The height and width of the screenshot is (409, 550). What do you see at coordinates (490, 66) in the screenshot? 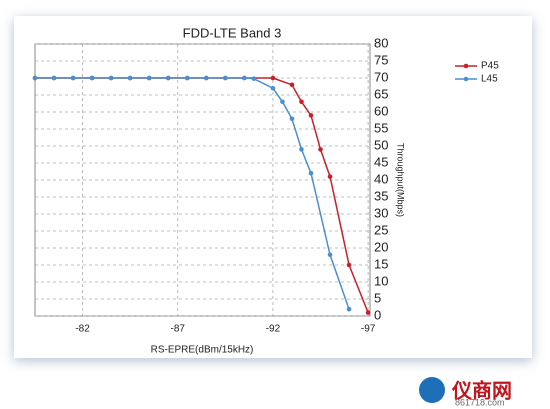
I see `legend-label: P45` at bounding box center [490, 66].